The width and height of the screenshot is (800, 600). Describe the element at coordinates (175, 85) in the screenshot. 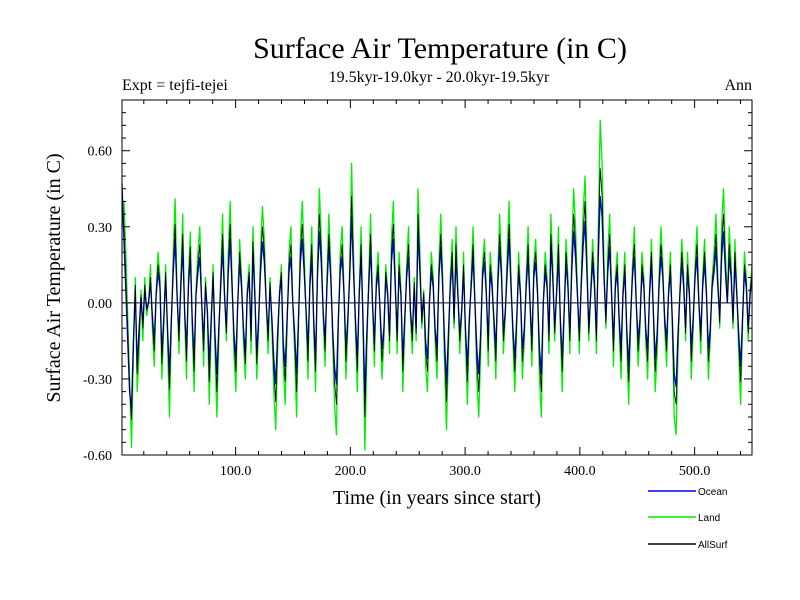

I see `expt-label: Expt = tejfi-tejei` at that location.